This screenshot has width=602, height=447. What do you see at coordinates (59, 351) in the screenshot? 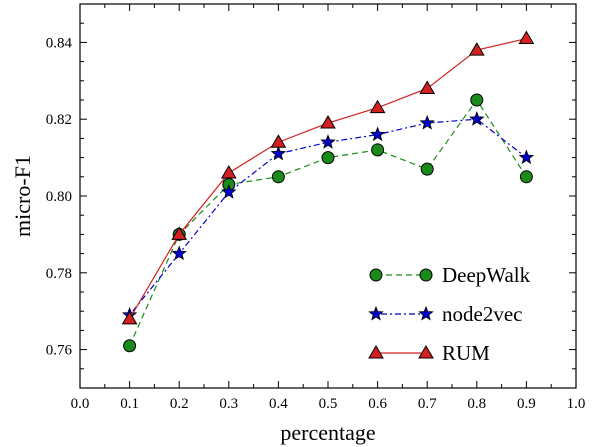
I see `y-tick-label: 0.76` at bounding box center [59, 351].